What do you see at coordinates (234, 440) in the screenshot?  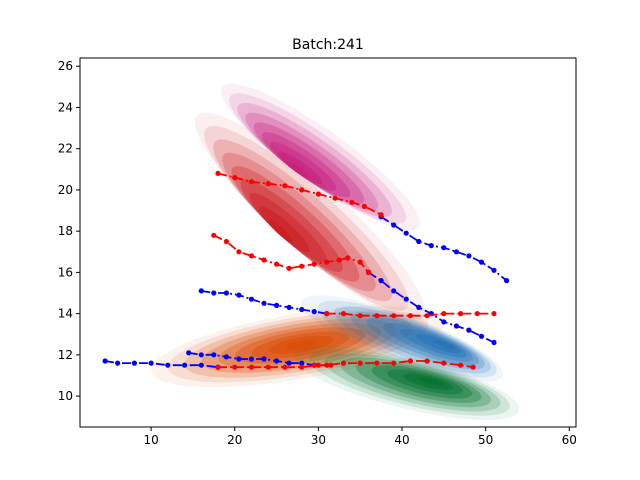 I see `x-tick-label: 20` at bounding box center [234, 440].